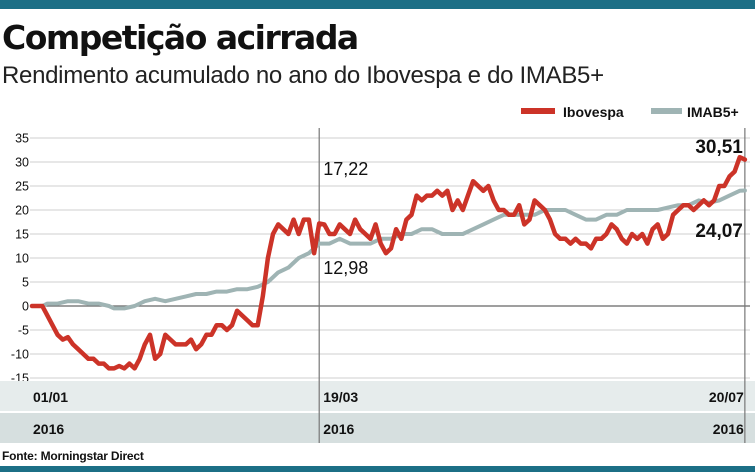 The width and height of the screenshot is (755, 472). Describe the element at coordinates (630, 112) in the screenshot. I see `legend: Ibovespa IMAB5+` at that location.